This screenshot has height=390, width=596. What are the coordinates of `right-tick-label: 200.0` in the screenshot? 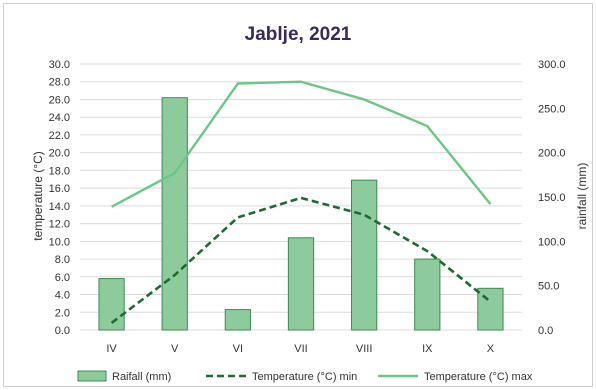 It's located at (552, 154).